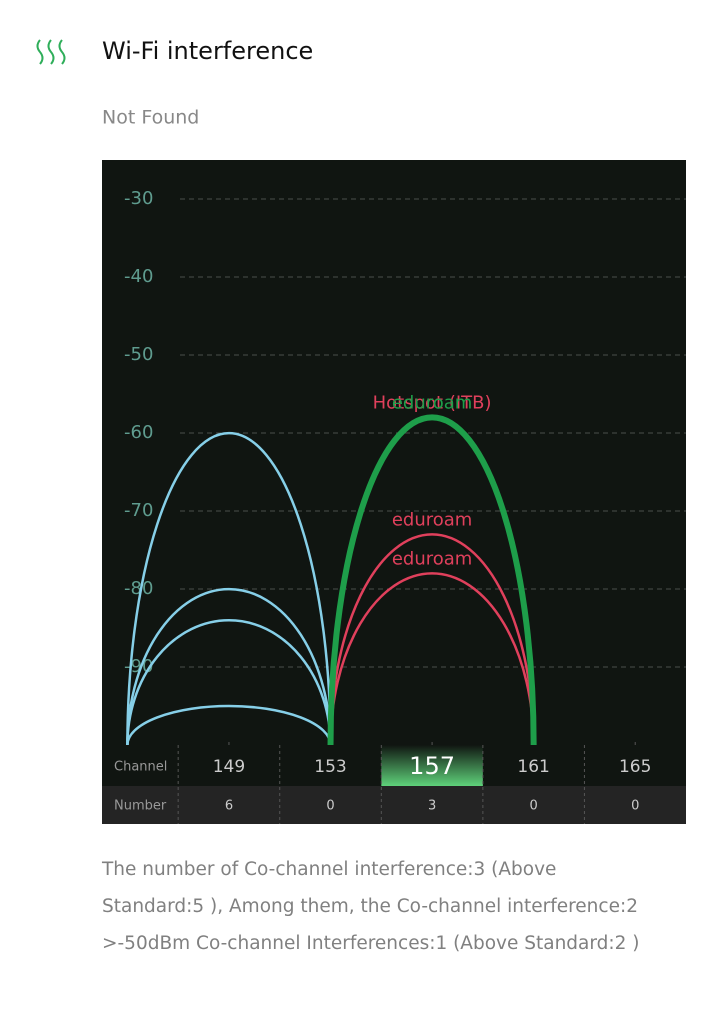 Image resolution: width=715 pixels, height=1024 pixels. I want to click on number-row, so click(394, 805).